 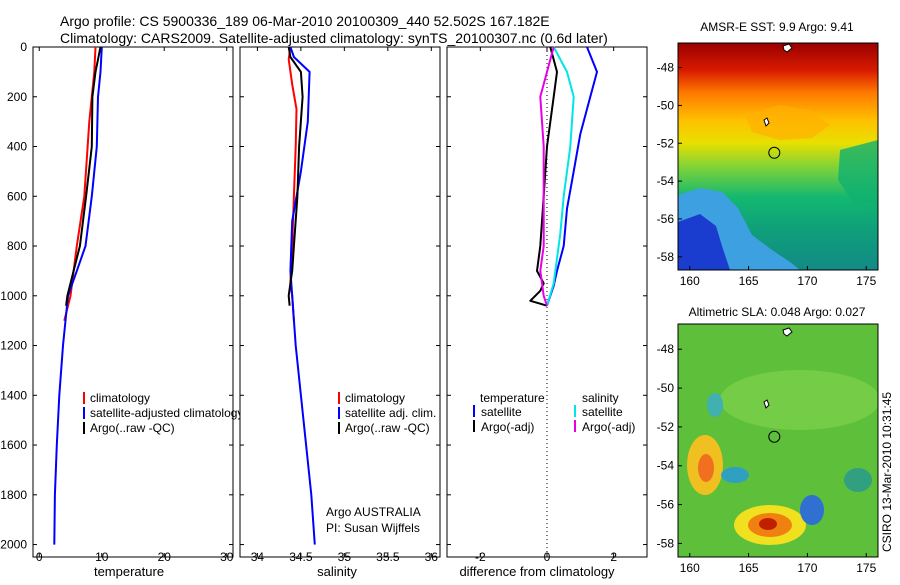 What do you see at coordinates (666, 349) in the screenshot?
I see `lat-tick-label: -48` at bounding box center [666, 349].